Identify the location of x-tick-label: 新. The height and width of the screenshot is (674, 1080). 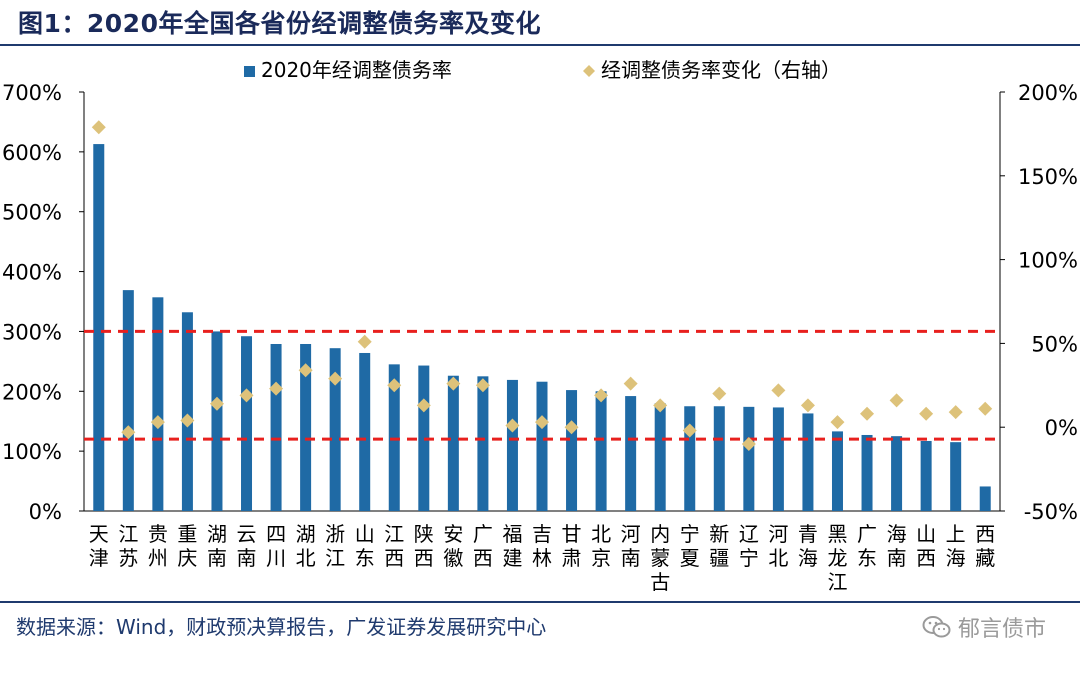
(719, 534).